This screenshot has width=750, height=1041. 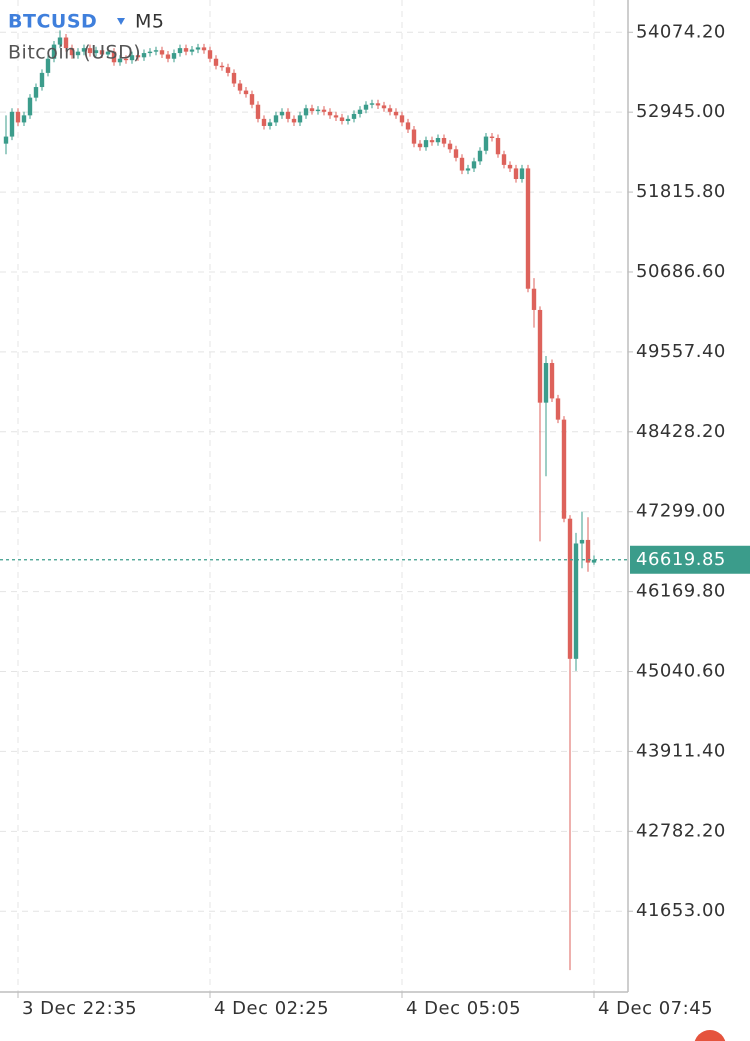 I want to click on y-tick-label: 45040.60, so click(x=681, y=671).